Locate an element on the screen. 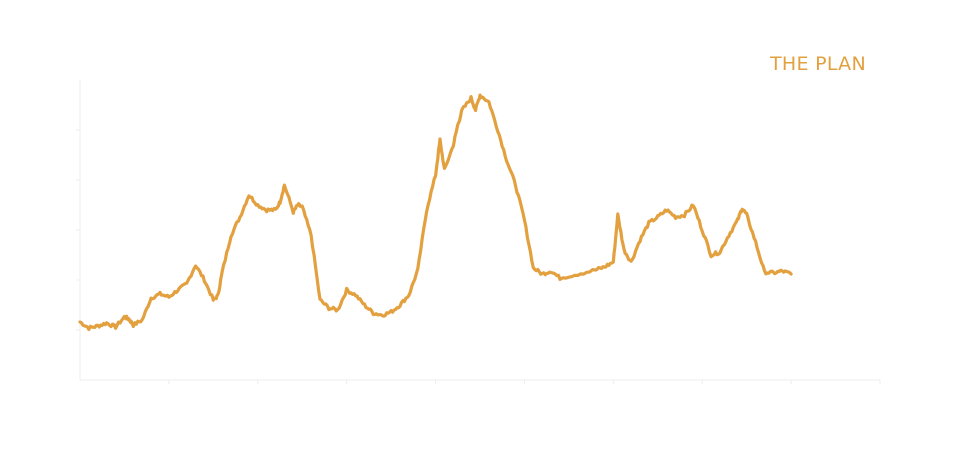 This screenshot has height=460, width=960. legend-series-label: THE PLAN is located at coordinates (817, 64).